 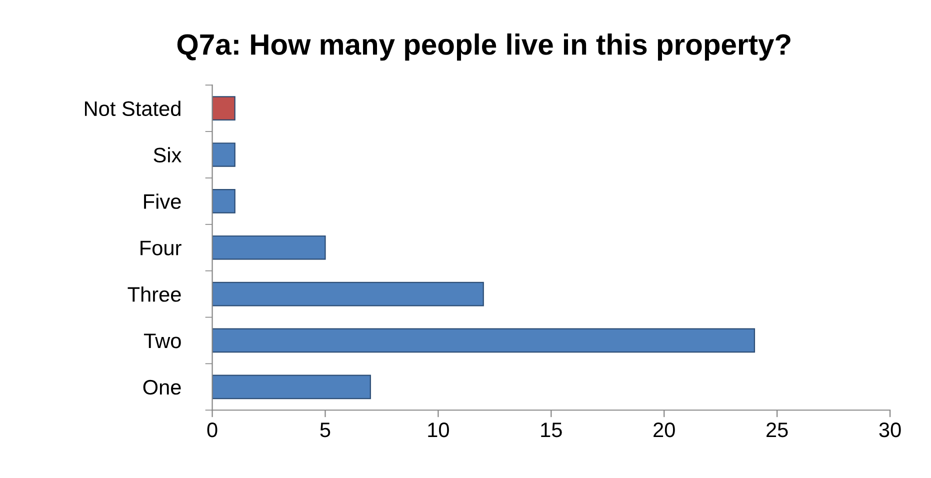 I want to click on chart-title: Q7a: How many people live in this property?, so click(x=483, y=47).